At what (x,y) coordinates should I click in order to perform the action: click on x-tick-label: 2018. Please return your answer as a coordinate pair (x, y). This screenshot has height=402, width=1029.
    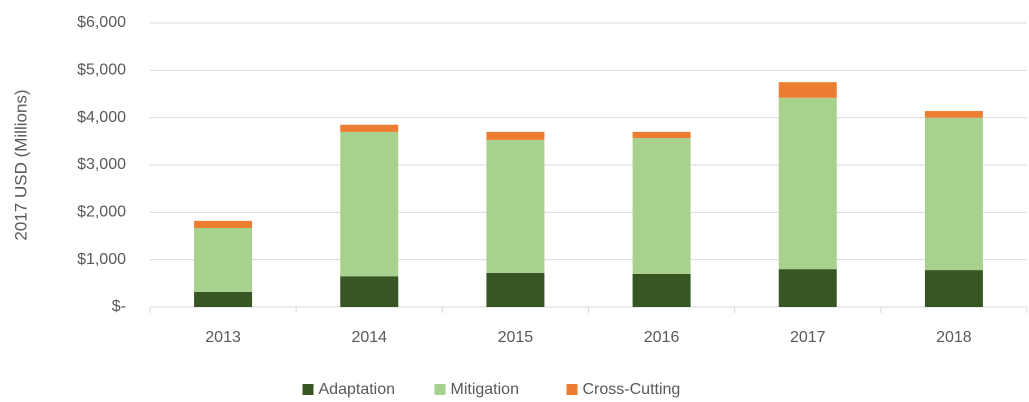
    Looking at the image, I should click on (954, 337).